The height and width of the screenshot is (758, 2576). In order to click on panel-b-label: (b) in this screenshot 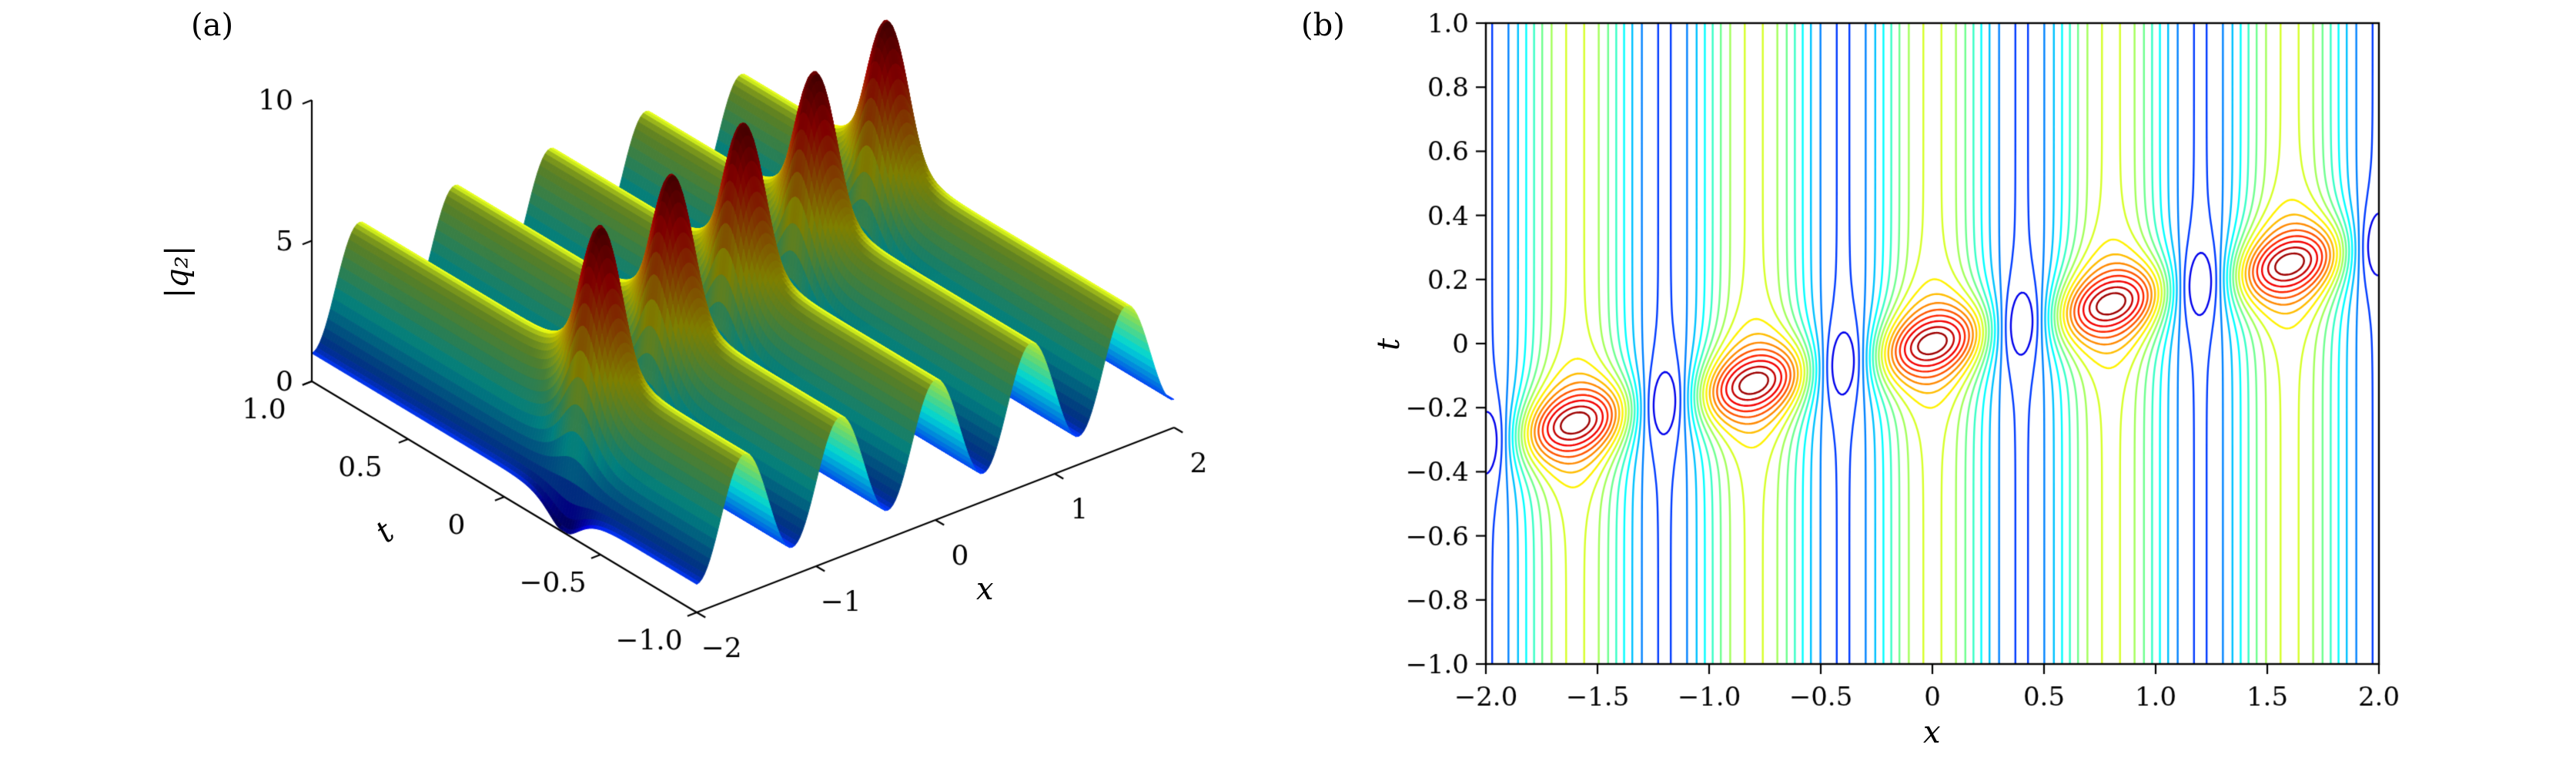, I will do `click(1323, 26)`.